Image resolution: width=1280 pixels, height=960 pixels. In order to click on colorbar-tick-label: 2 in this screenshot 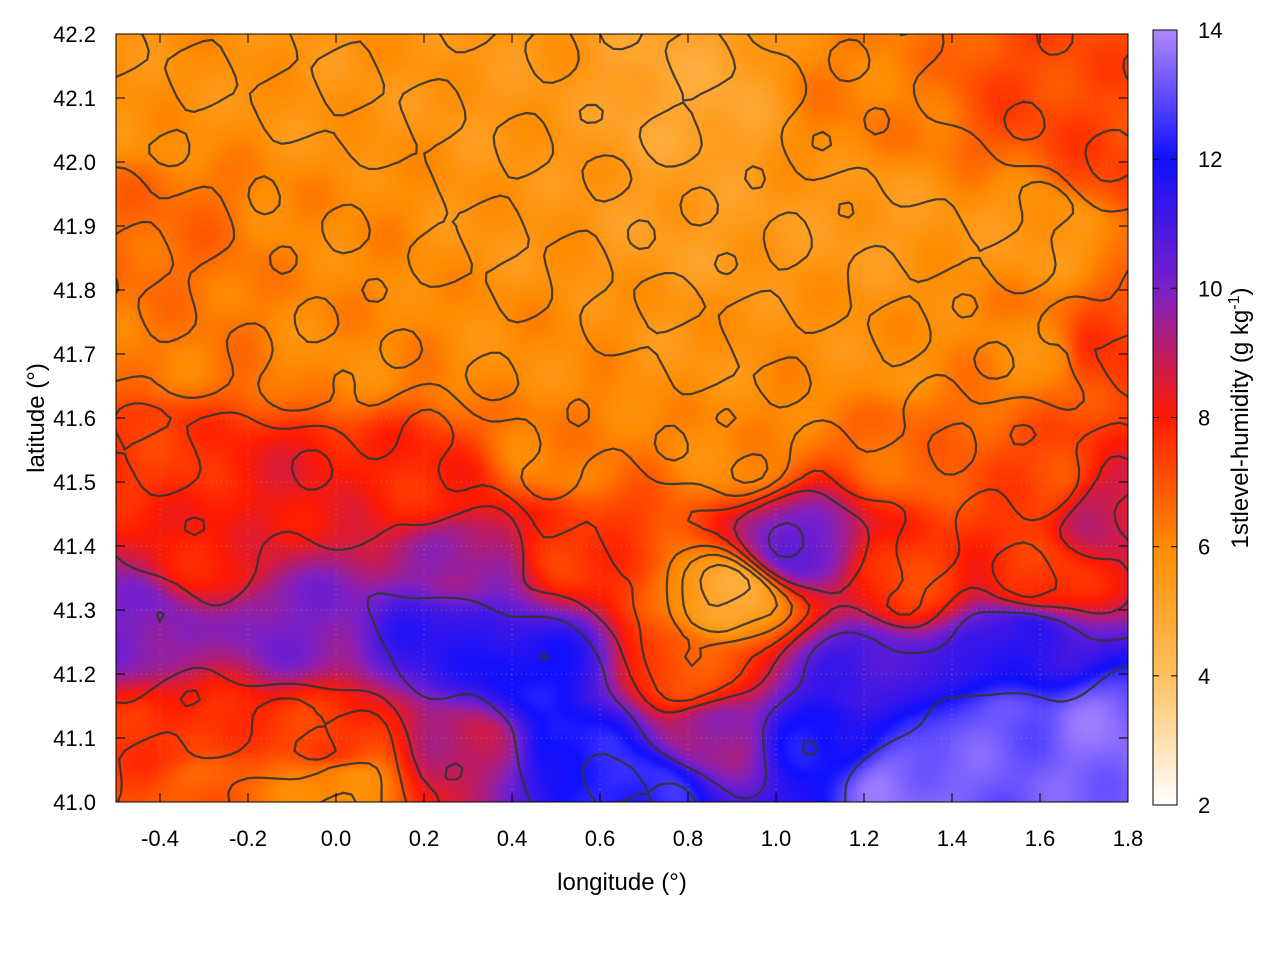, I will do `click(1204, 805)`.